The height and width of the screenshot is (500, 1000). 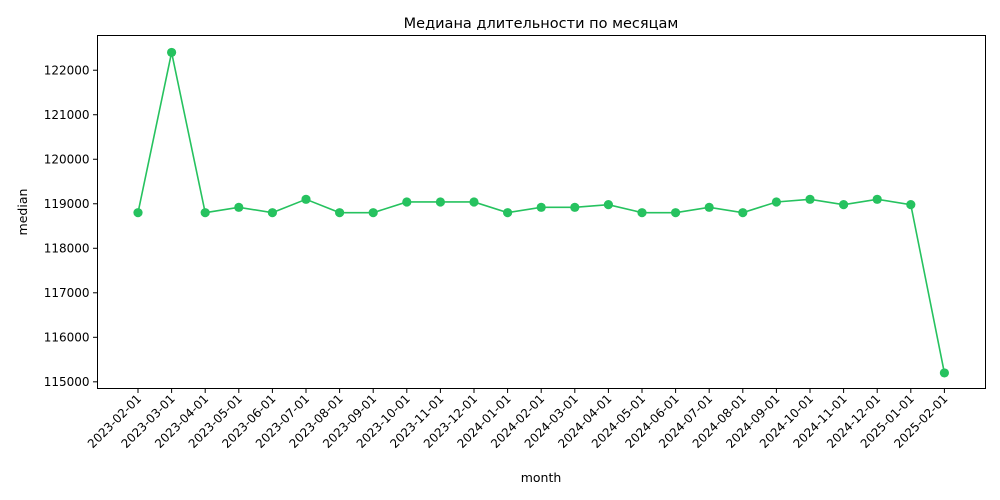 I want to click on y-tick-label: 115000, so click(x=67, y=382).